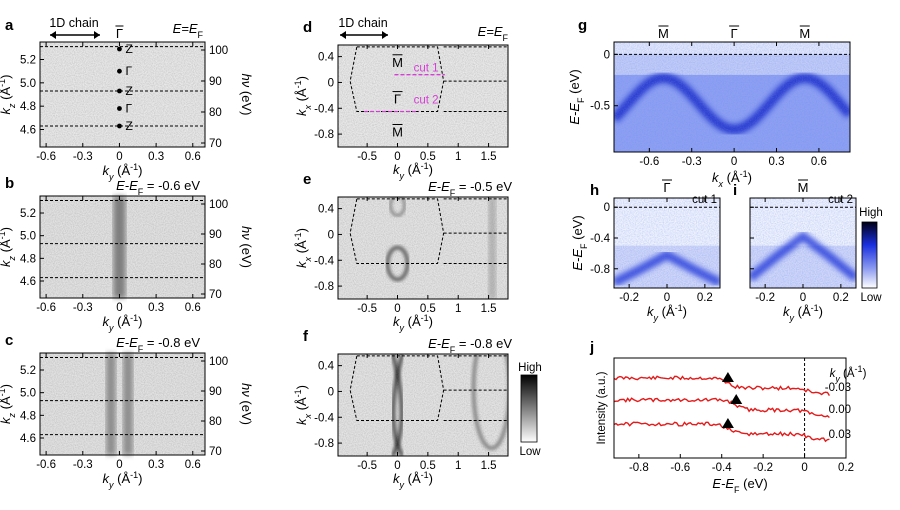 This screenshot has height=510, width=900. What do you see at coordinates (846, 468) in the screenshot?
I see `panel-j-xtick-label: 0.2` at bounding box center [846, 468].